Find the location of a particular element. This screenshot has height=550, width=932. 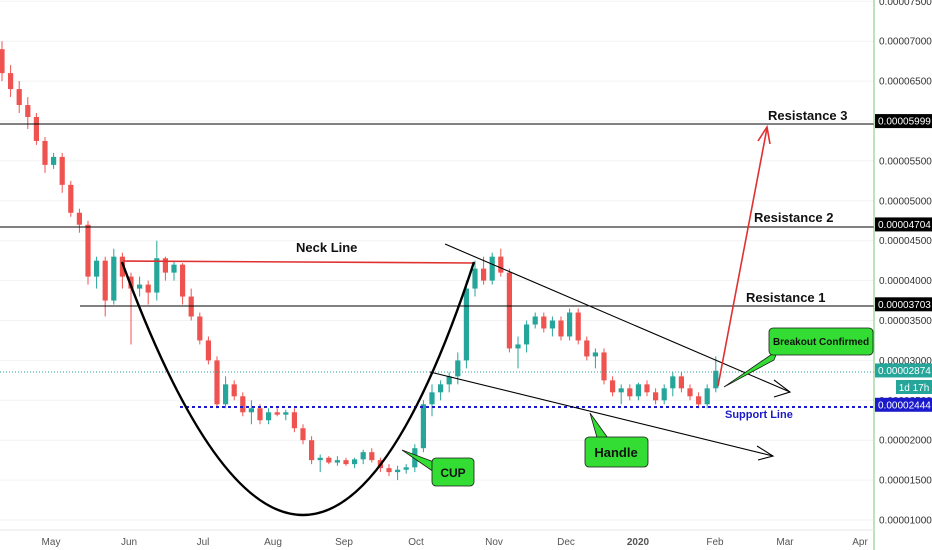

month-label: 2020 is located at coordinates (638, 542).